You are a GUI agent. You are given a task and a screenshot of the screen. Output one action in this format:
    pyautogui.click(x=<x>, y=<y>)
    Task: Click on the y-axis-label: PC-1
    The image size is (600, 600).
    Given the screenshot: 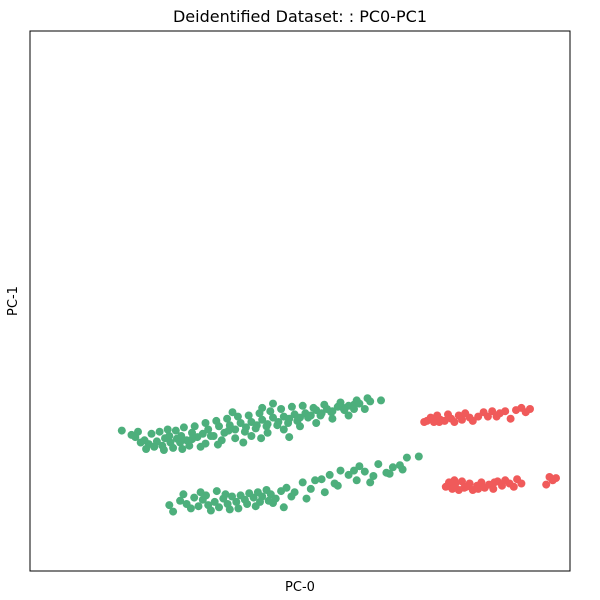 What is the action you would take?
    pyautogui.click(x=13, y=301)
    